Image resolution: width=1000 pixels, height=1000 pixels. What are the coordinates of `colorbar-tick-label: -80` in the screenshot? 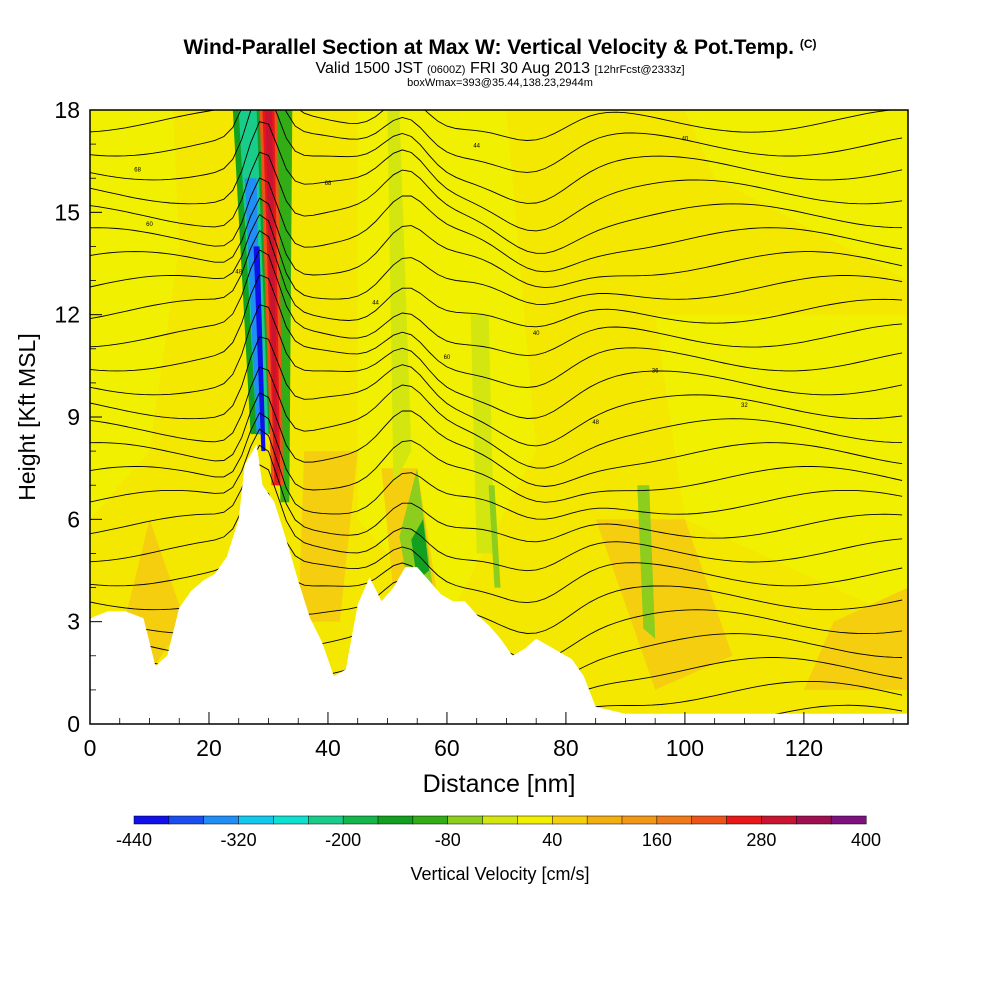 It's located at (448, 840).